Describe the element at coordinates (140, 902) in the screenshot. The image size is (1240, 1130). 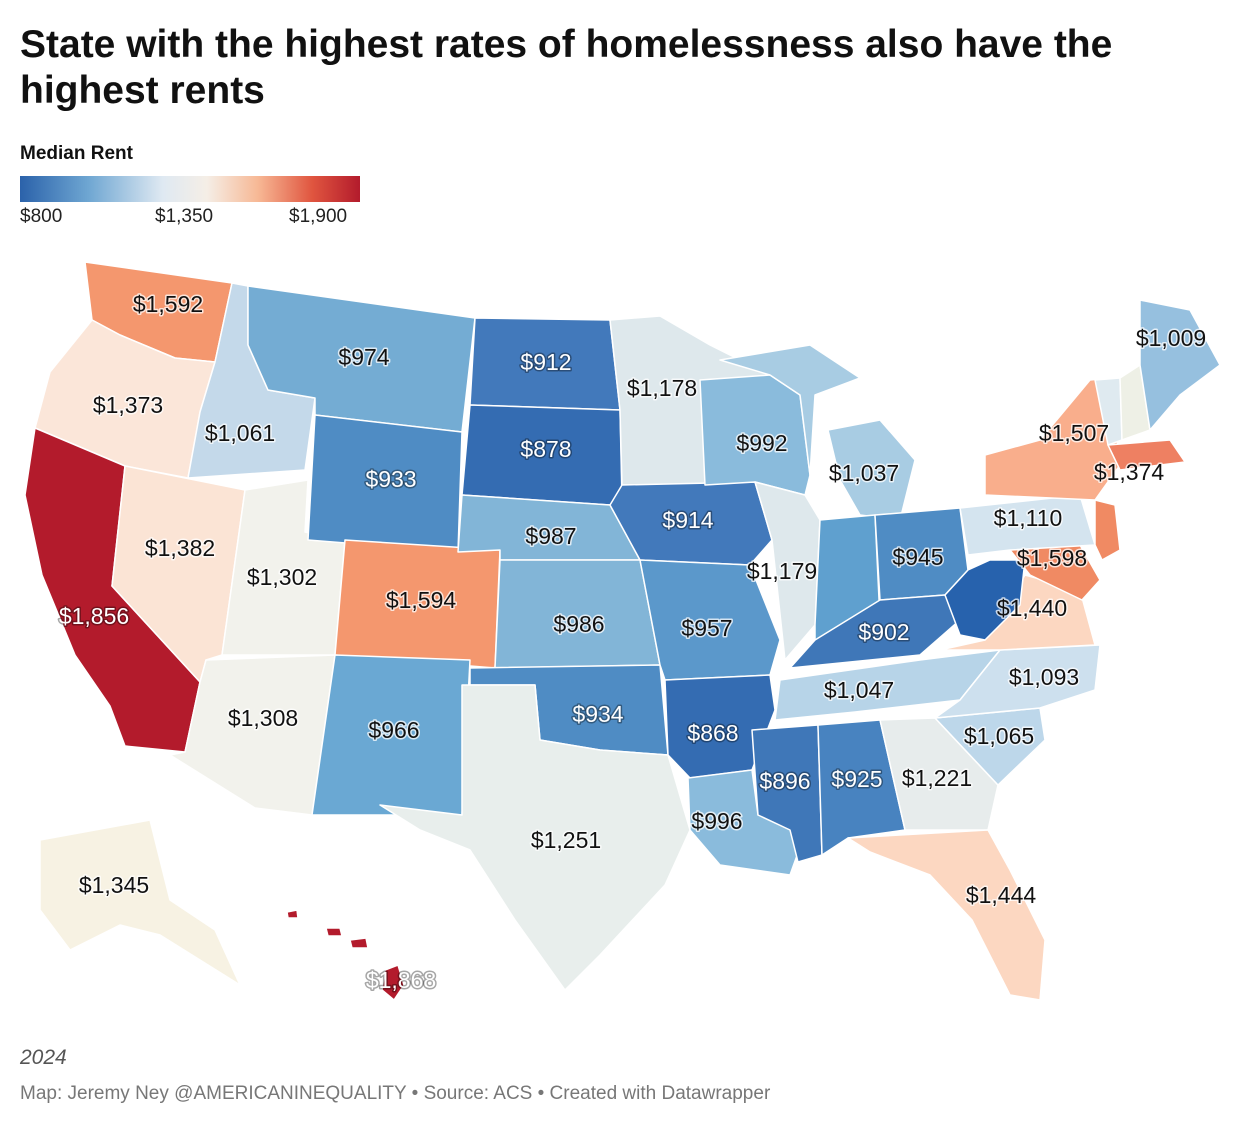
I see `state-ak` at that location.